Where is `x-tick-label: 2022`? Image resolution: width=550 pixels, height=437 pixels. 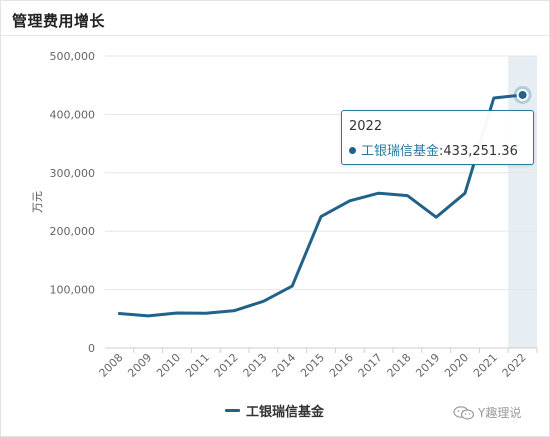
x-tick-label: 2022 is located at coordinates (514, 365).